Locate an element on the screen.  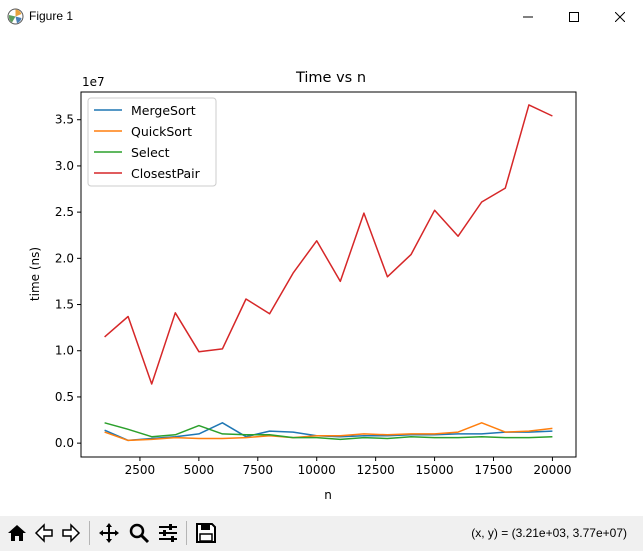
y-tick-label: 2.5 is located at coordinates (64, 212).